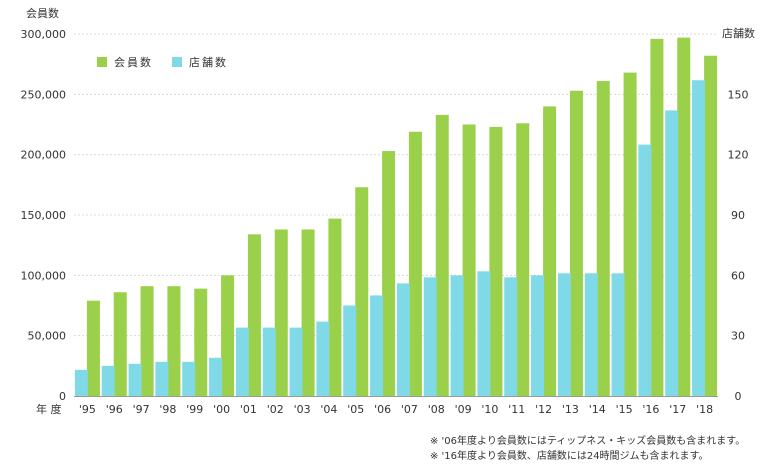 This screenshot has height=466, width=780. Describe the element at coordinates (463, 409) in the screenshot. I see `x-tick-label: '09` at that location.